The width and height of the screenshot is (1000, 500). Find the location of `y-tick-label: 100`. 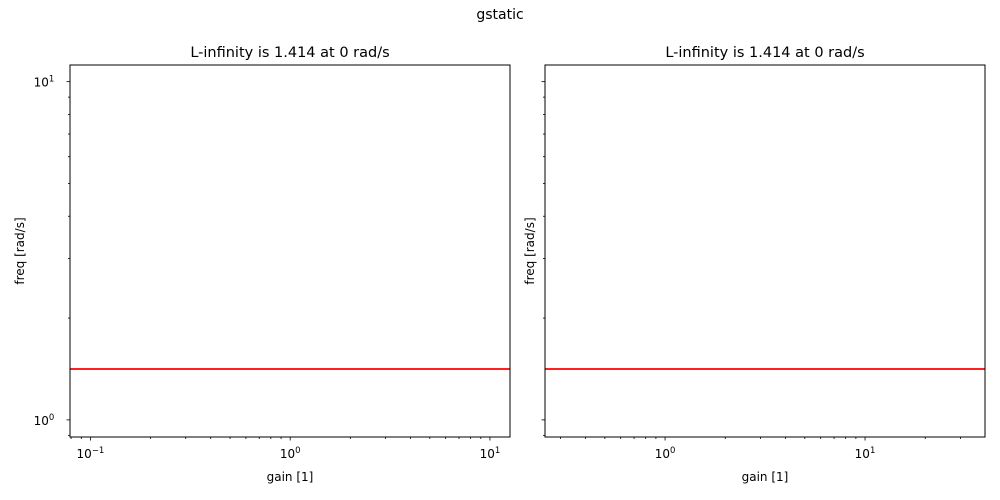

y-tick-label: 100 is located at coordinates (44, 420).